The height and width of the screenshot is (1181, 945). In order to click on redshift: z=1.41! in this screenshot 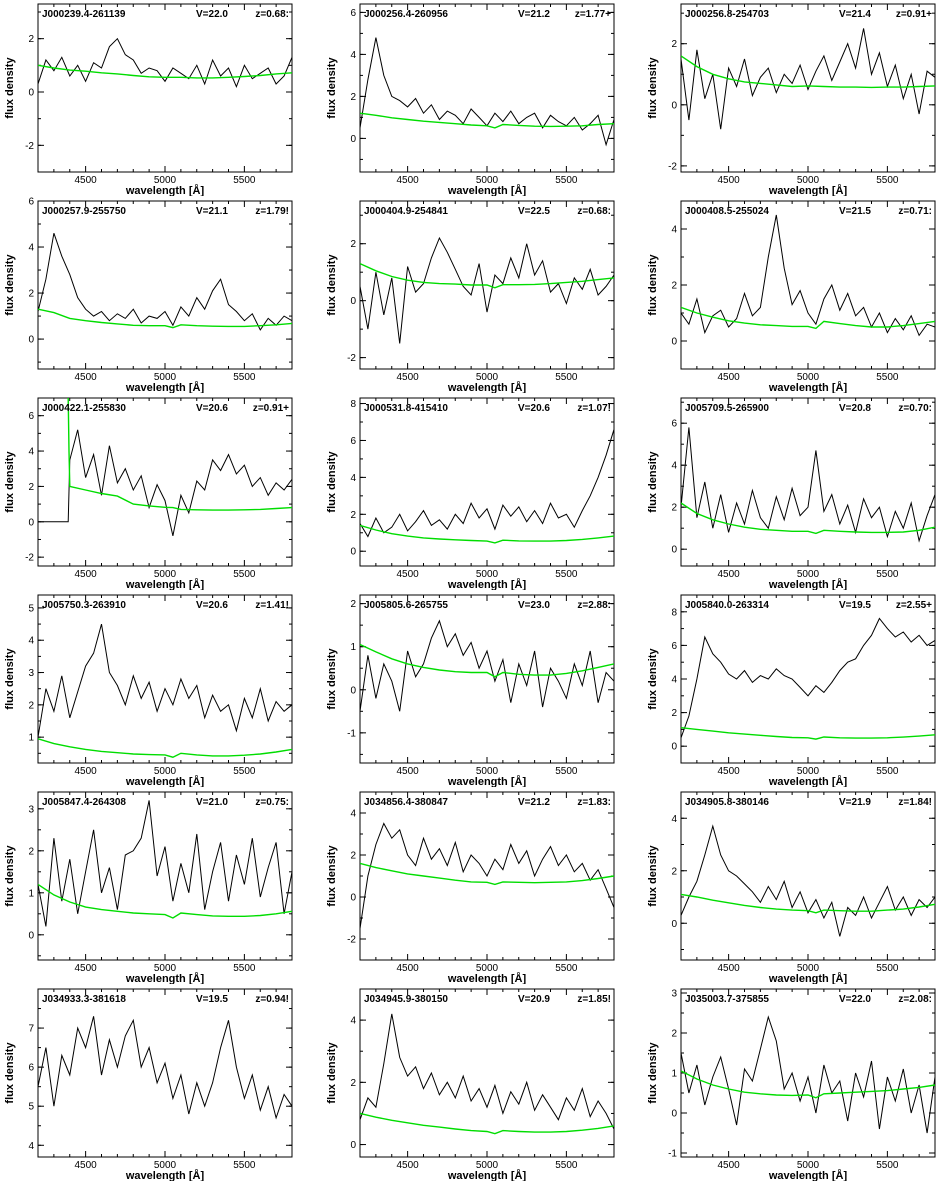, I will do `click(272, 605)`.